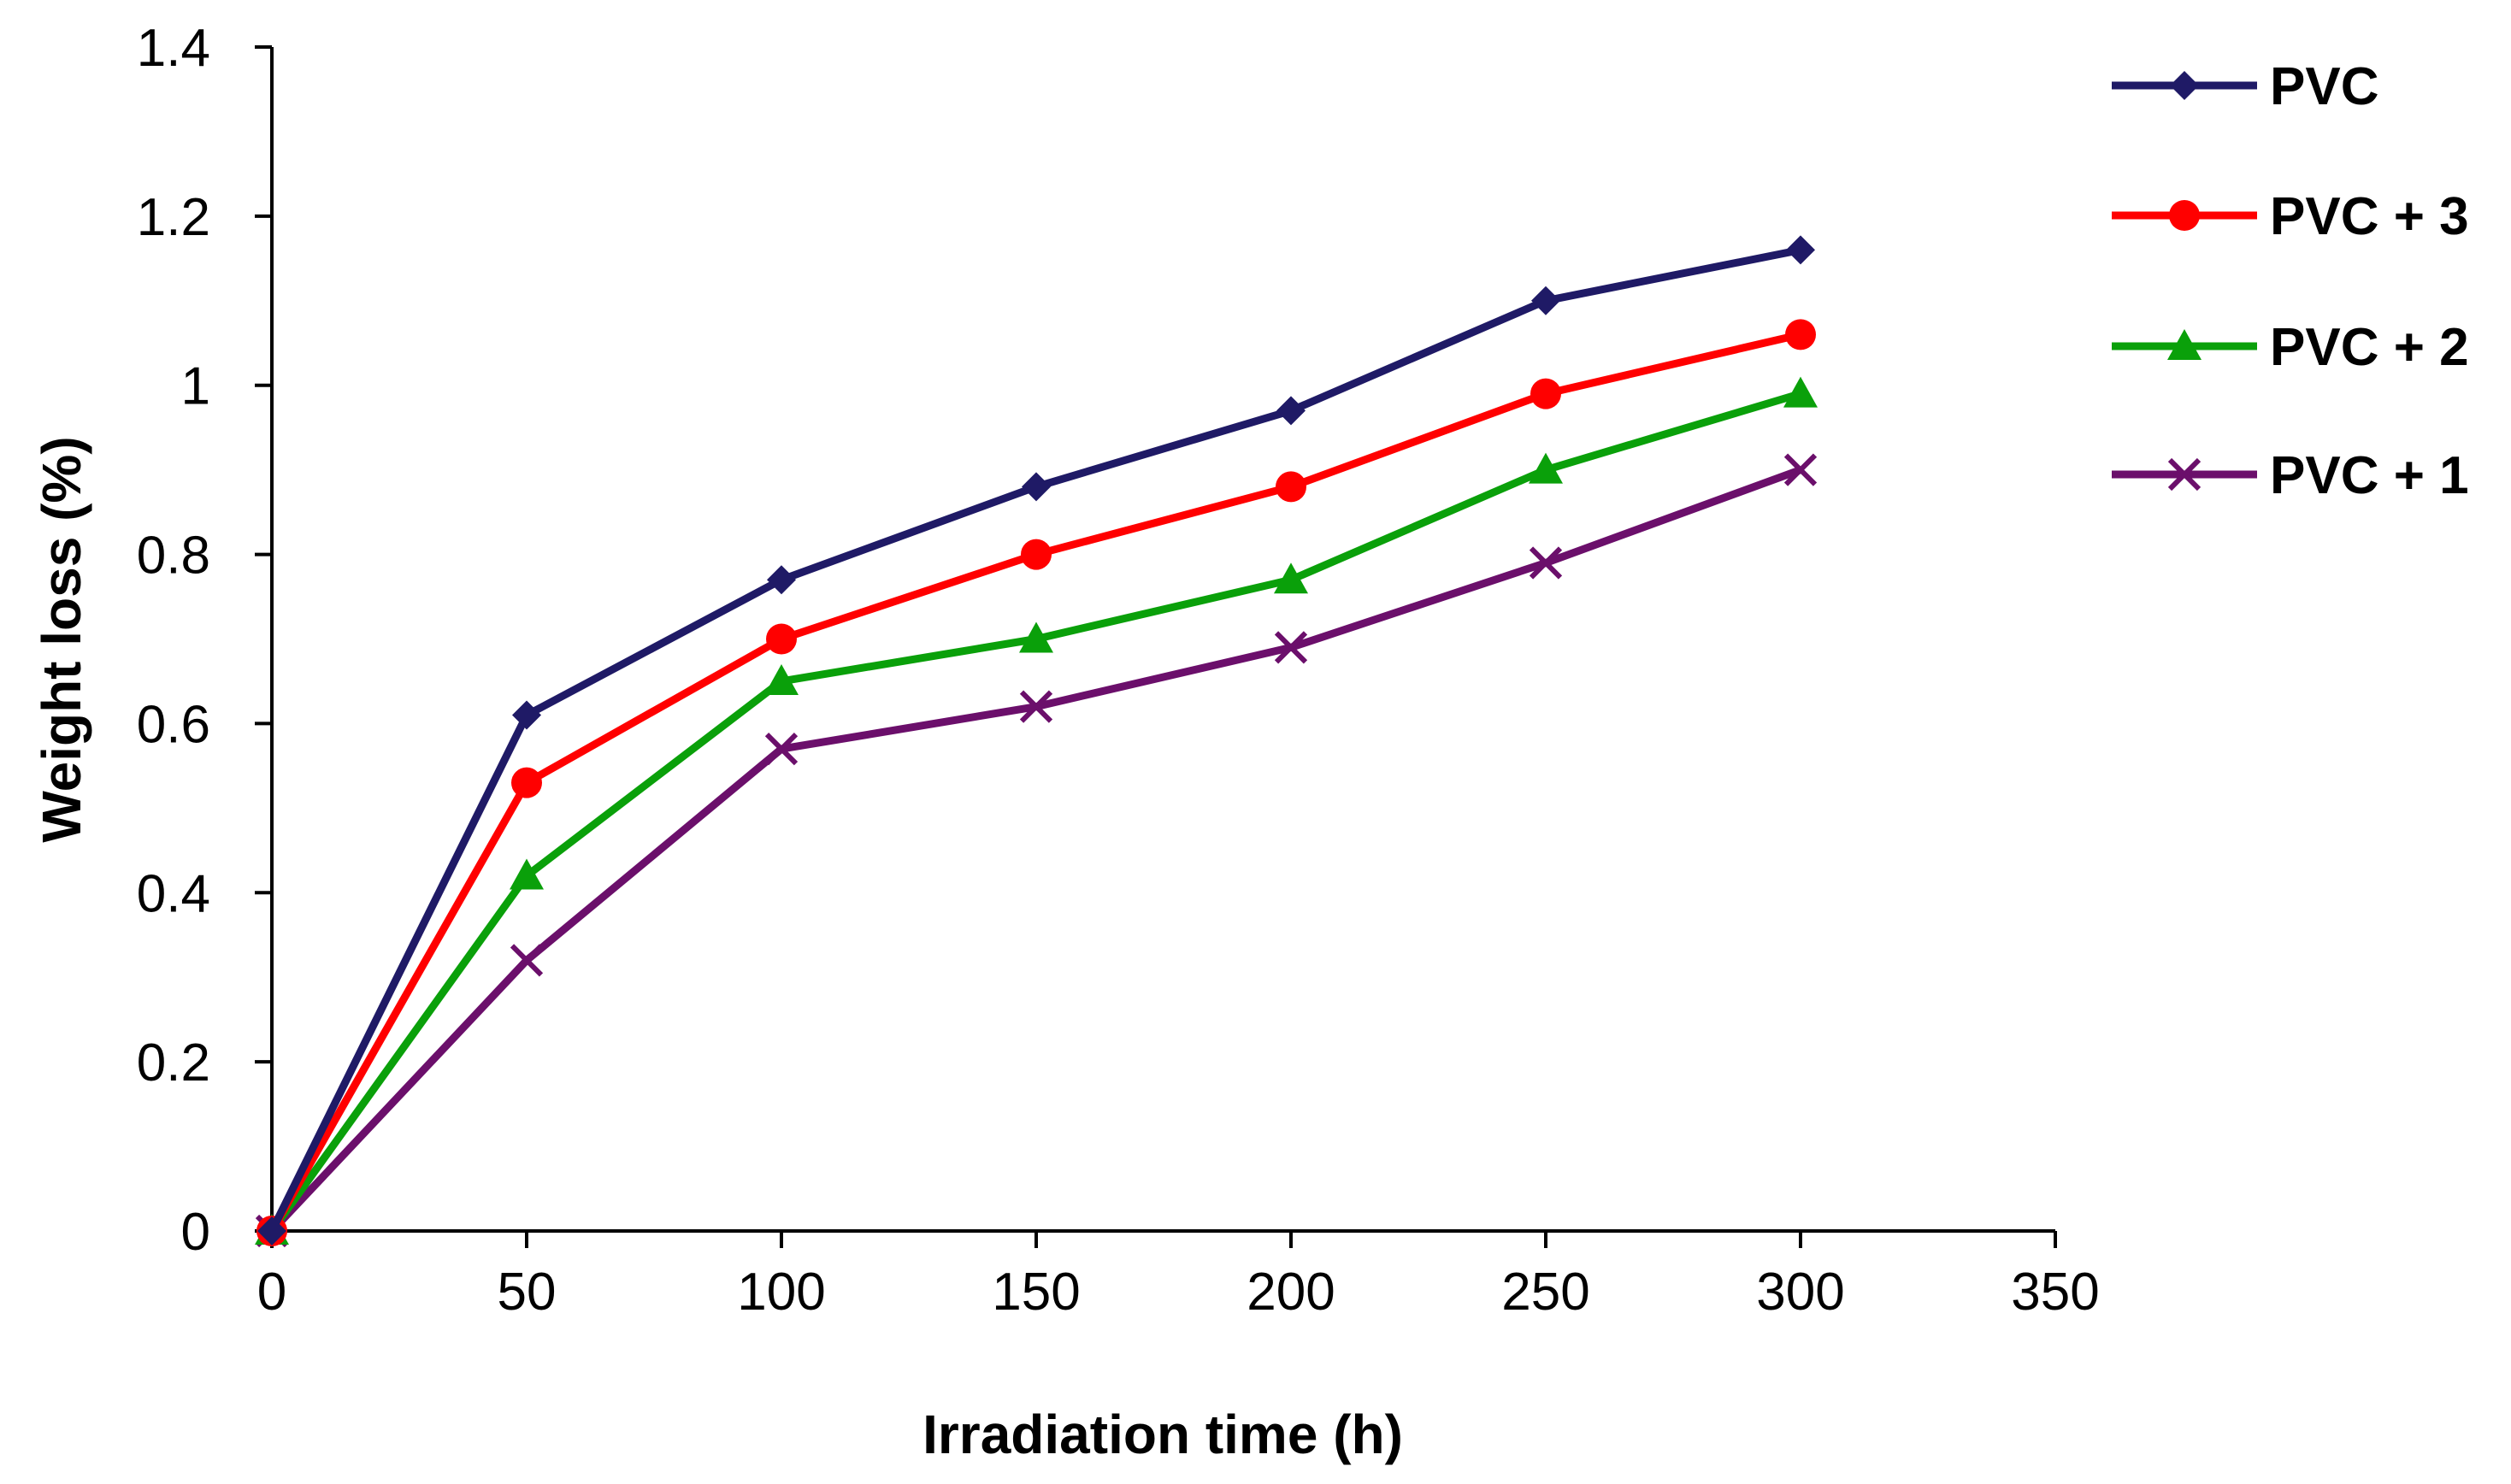  Describe the element at coordinates (1162, 1434) in the screenshot. I see `x-axis-title: Irradiation time (h)` at that location.